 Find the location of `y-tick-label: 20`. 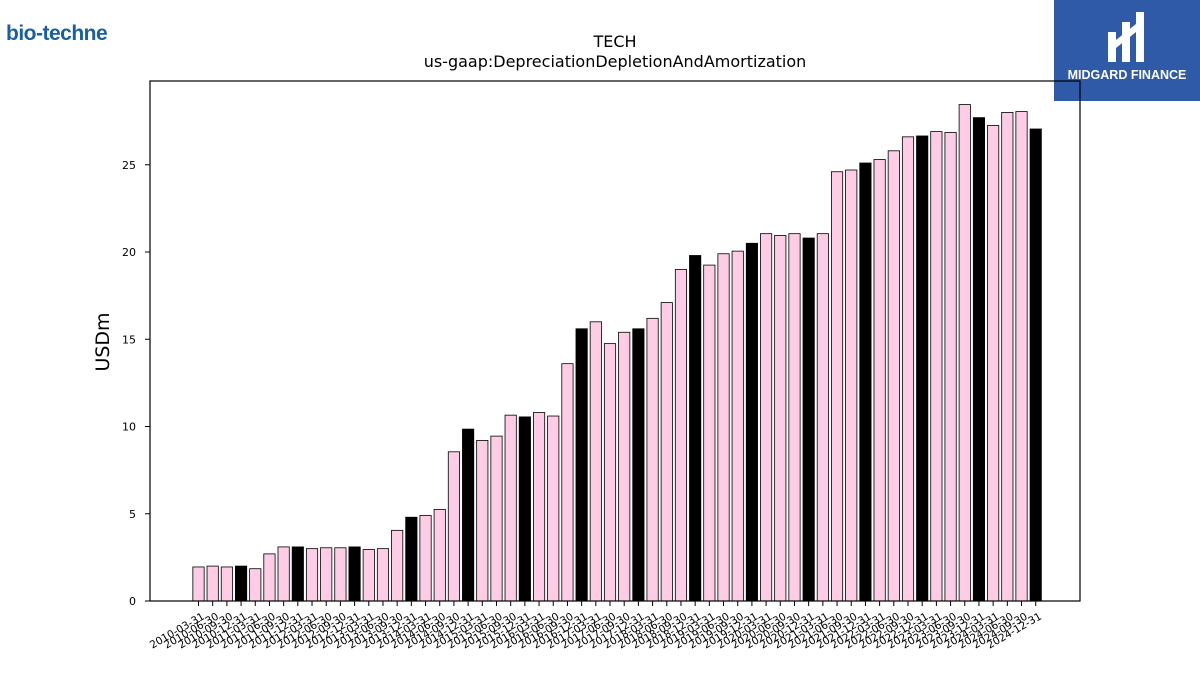

y-tick-label: 20 is located at coordinates (129, 252).